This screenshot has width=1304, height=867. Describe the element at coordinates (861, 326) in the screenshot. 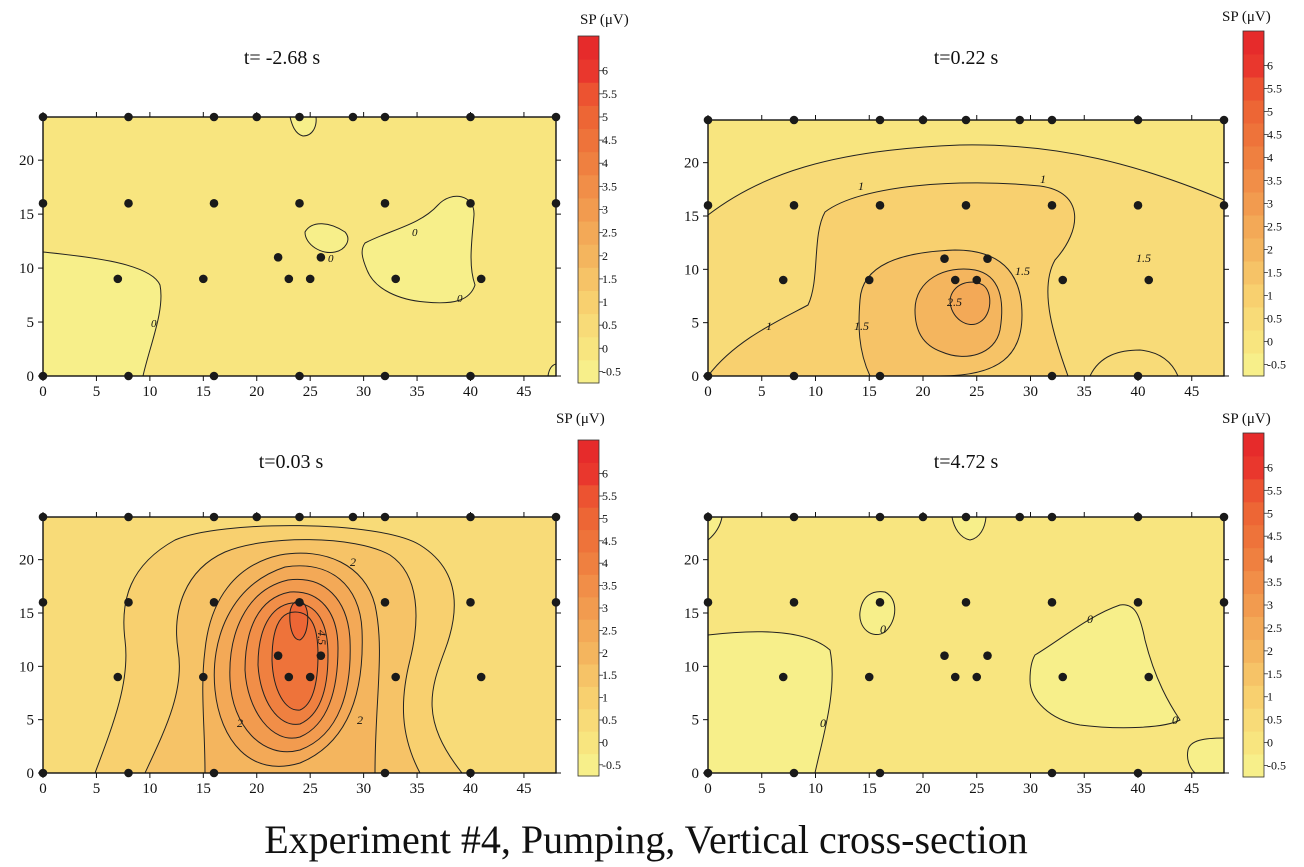

I see `contour-label: 1.5` at that location.